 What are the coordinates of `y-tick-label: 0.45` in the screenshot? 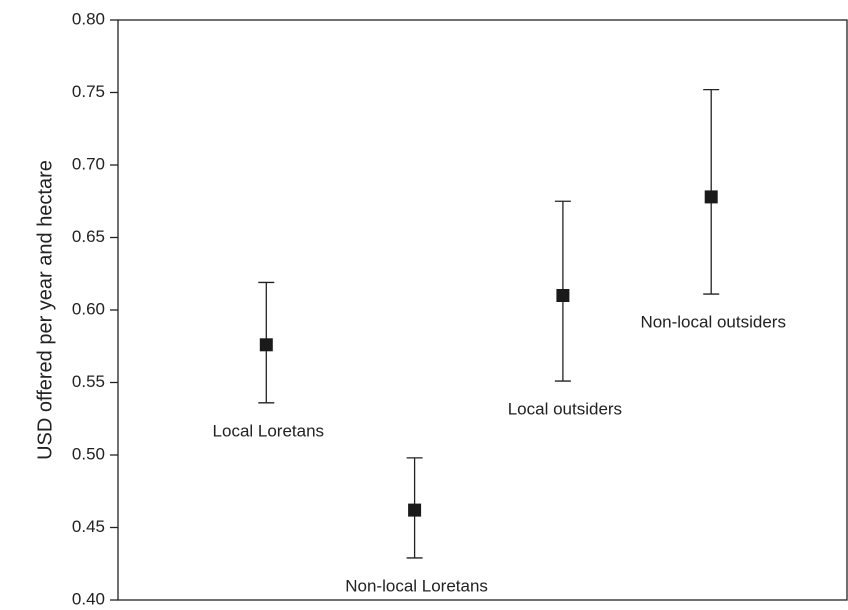 It's located at (88, 526).